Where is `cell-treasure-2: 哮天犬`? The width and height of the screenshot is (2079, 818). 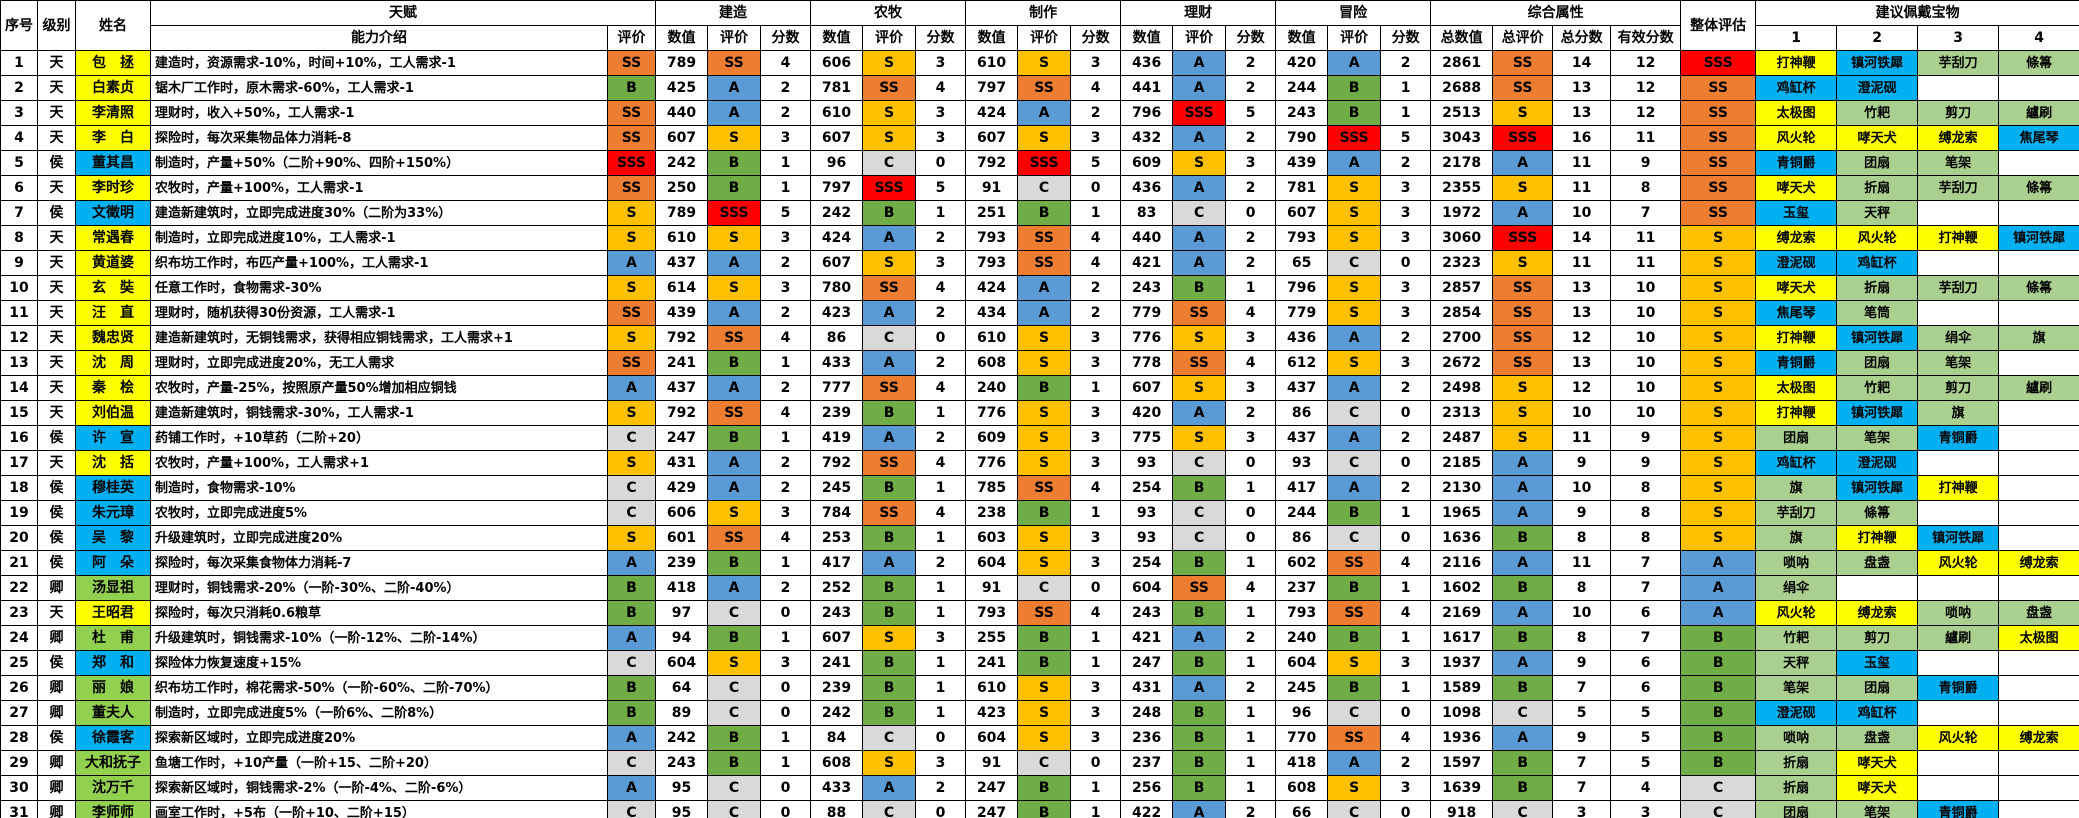
cell-treasure-2: 哮天犬 is located at coordinates (1877, 763).